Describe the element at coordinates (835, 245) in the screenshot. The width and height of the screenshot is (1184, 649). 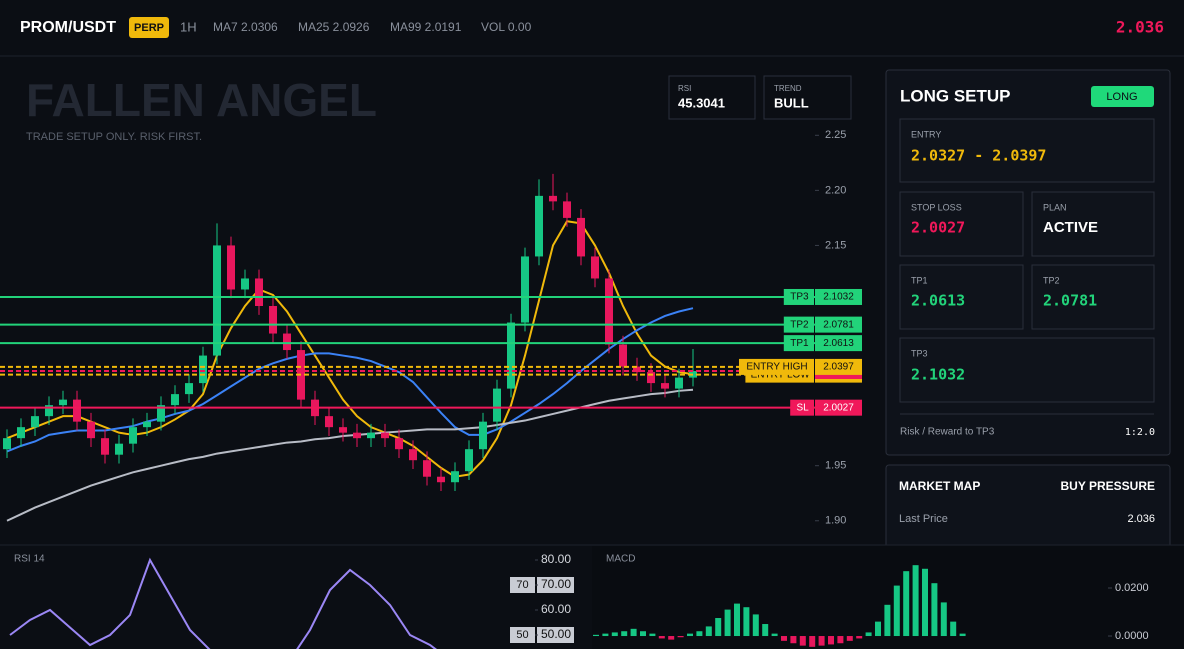
I see `y-tick-label: 2.15` at that location.